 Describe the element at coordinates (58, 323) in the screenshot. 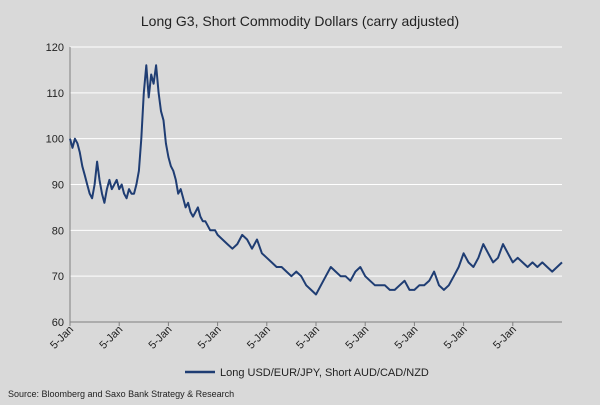

I see `y-tick-label-60: 60` at that location.